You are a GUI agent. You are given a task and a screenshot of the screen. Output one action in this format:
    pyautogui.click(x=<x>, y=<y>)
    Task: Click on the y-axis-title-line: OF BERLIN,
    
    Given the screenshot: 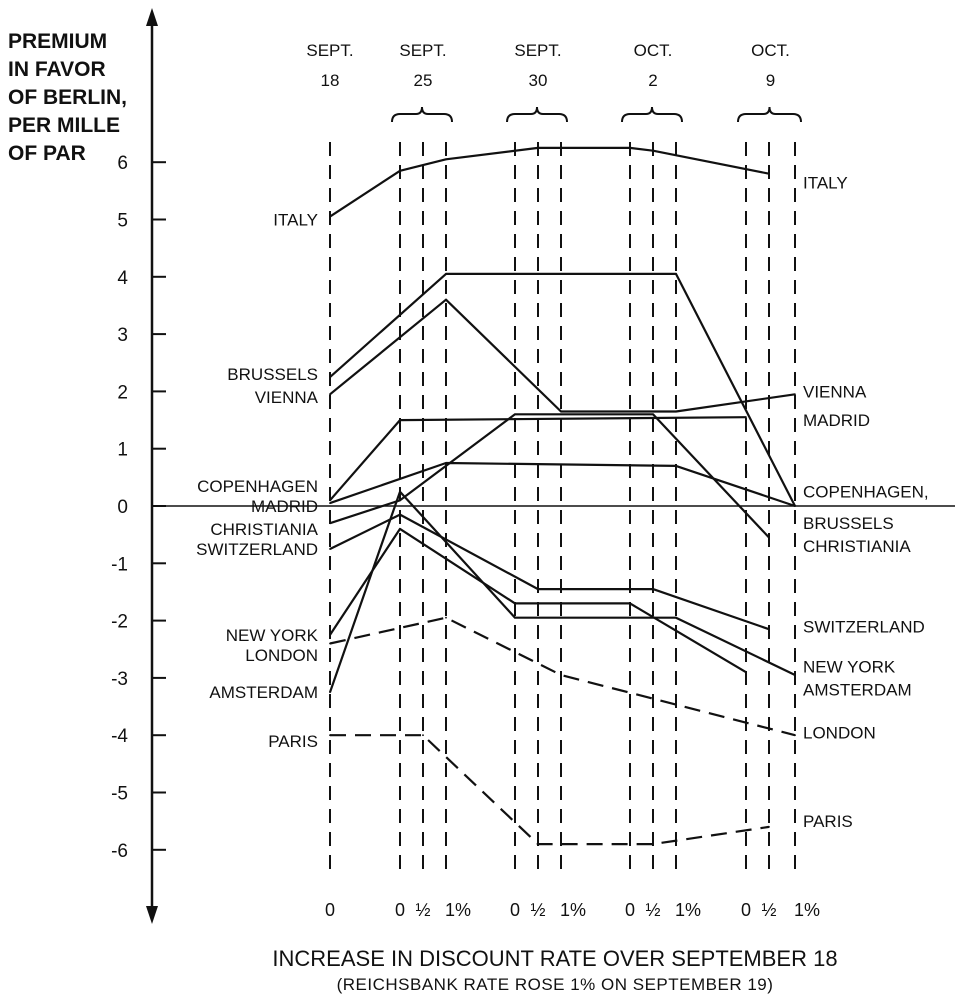 What is the action you would take?
    pyautogui.click(x=67, y=97)
    